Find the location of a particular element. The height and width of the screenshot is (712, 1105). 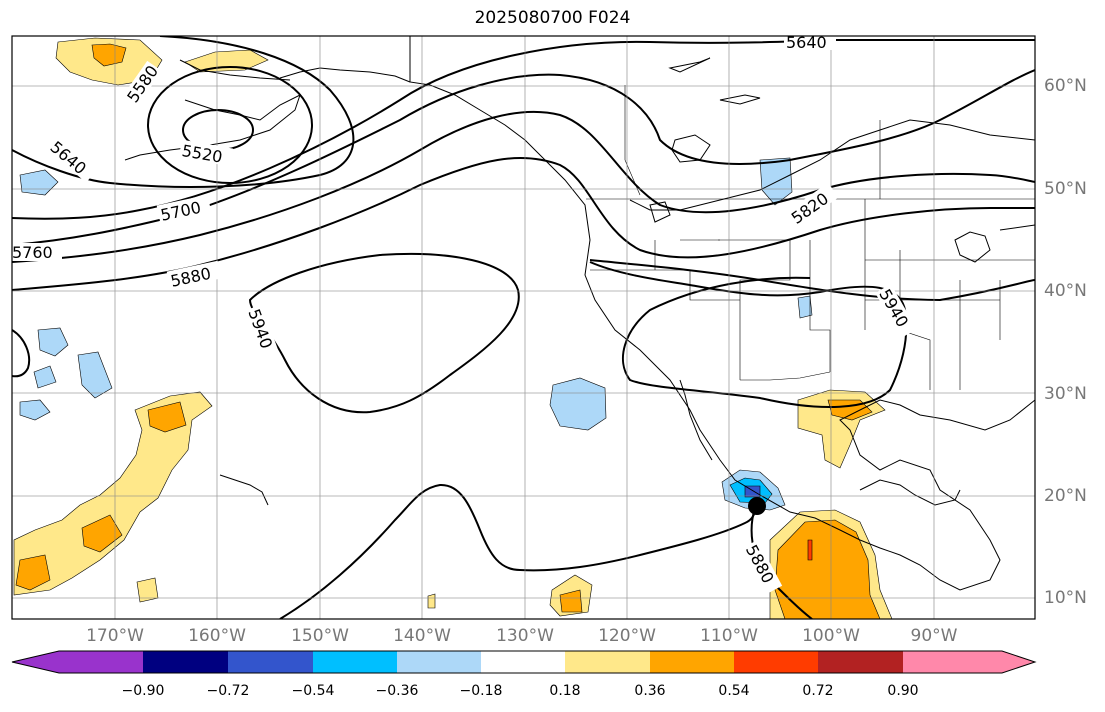

colorbar-tick-label: −0.36 is located at coordinates (397, 691).